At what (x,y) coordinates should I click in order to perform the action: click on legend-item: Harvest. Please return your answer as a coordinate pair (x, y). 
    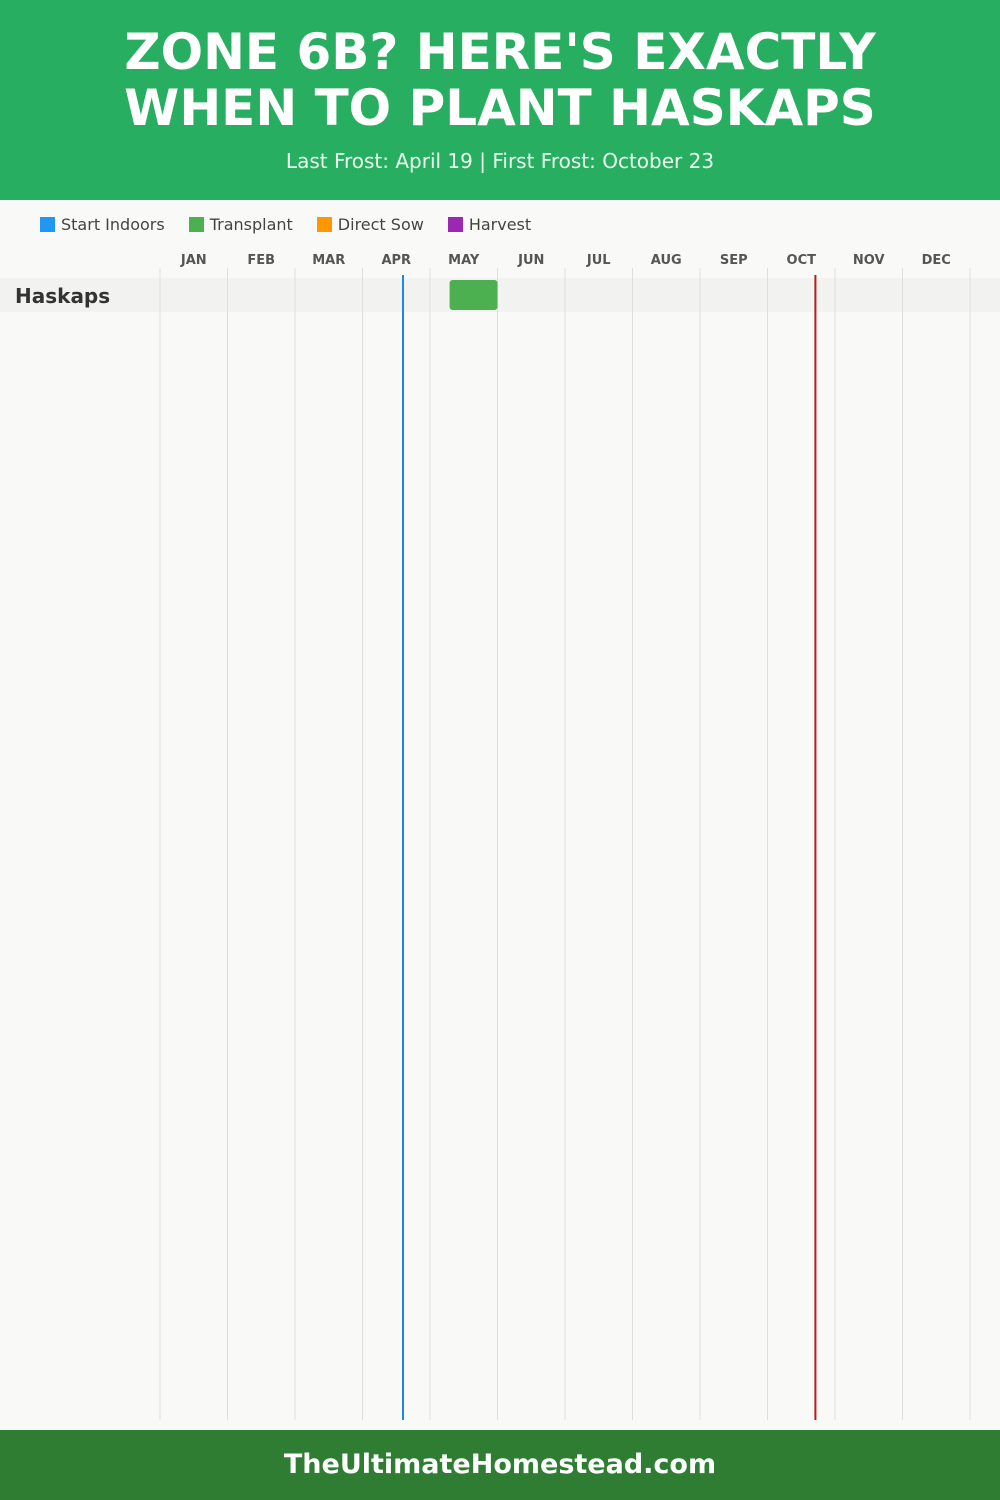
    Looking at the image, I should click on (489, 224).